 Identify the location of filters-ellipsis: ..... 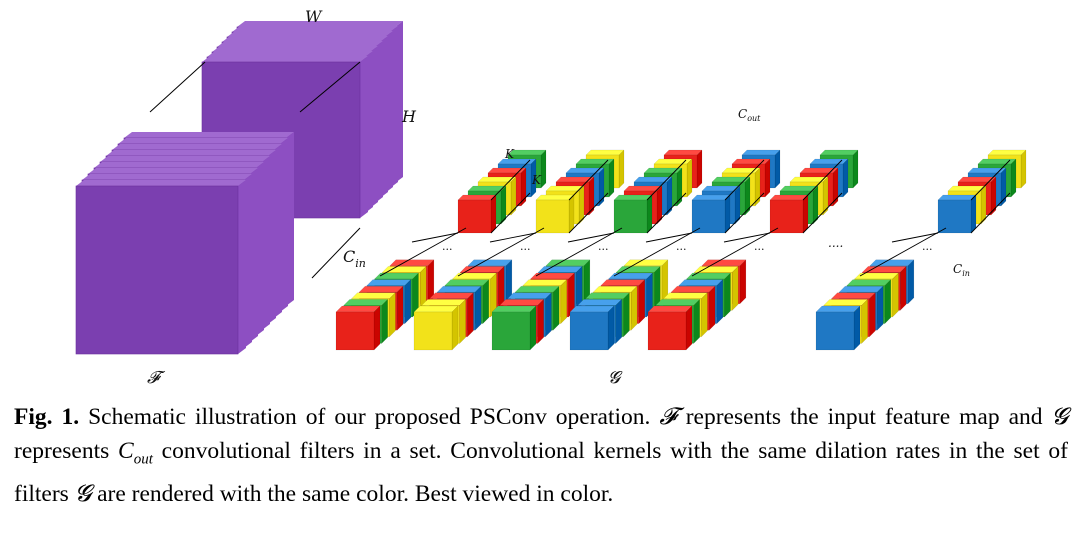
(835, 243).